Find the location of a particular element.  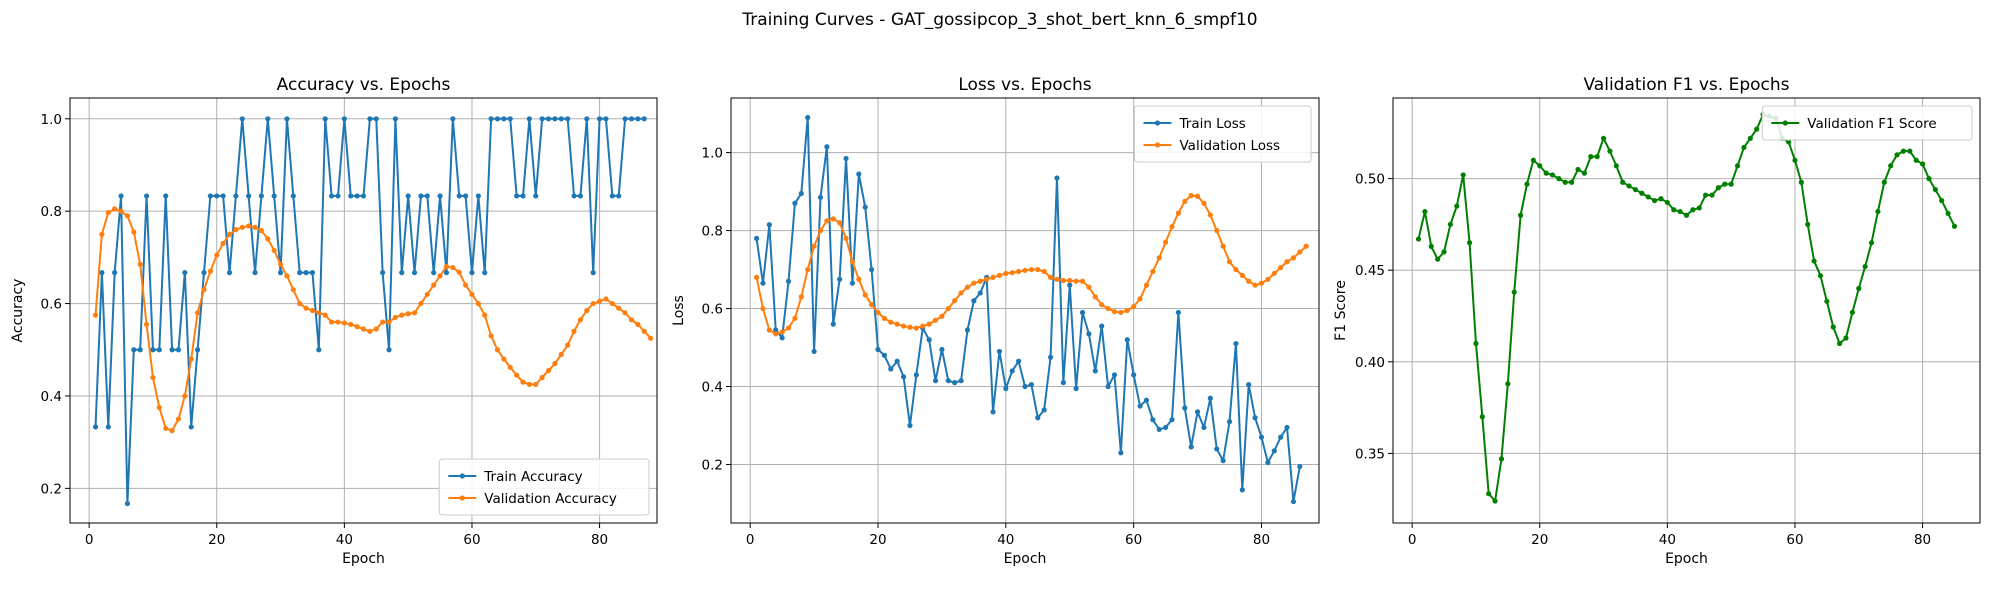

legend-label: Validation Accuracy is located at coordinates (550, 499).